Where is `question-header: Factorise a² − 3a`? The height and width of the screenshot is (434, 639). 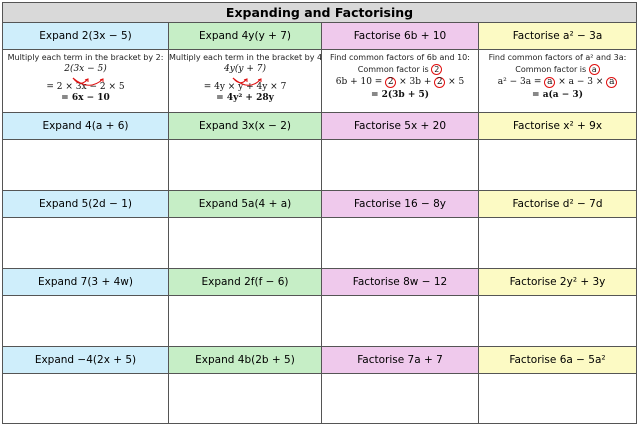 question-header: Factorise a² − 3a is located at coordinates (557, 36).